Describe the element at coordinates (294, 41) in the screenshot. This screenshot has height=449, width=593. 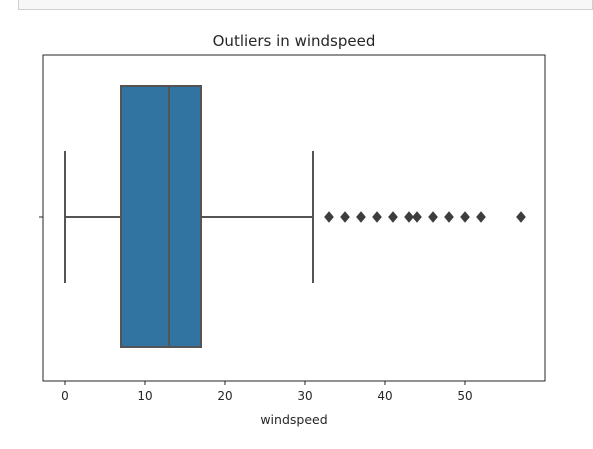
I see `chart-title: Outliers in windspeed` at that location.